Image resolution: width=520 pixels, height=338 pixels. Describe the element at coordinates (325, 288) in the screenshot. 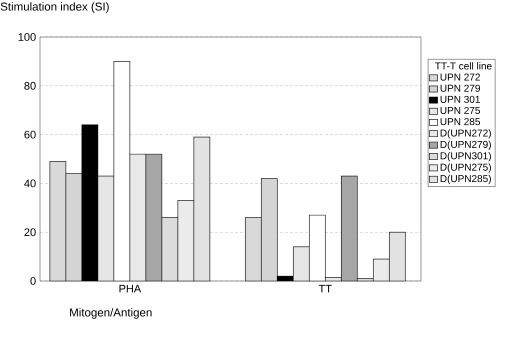

I see `x-tick-label: TT` at that location.